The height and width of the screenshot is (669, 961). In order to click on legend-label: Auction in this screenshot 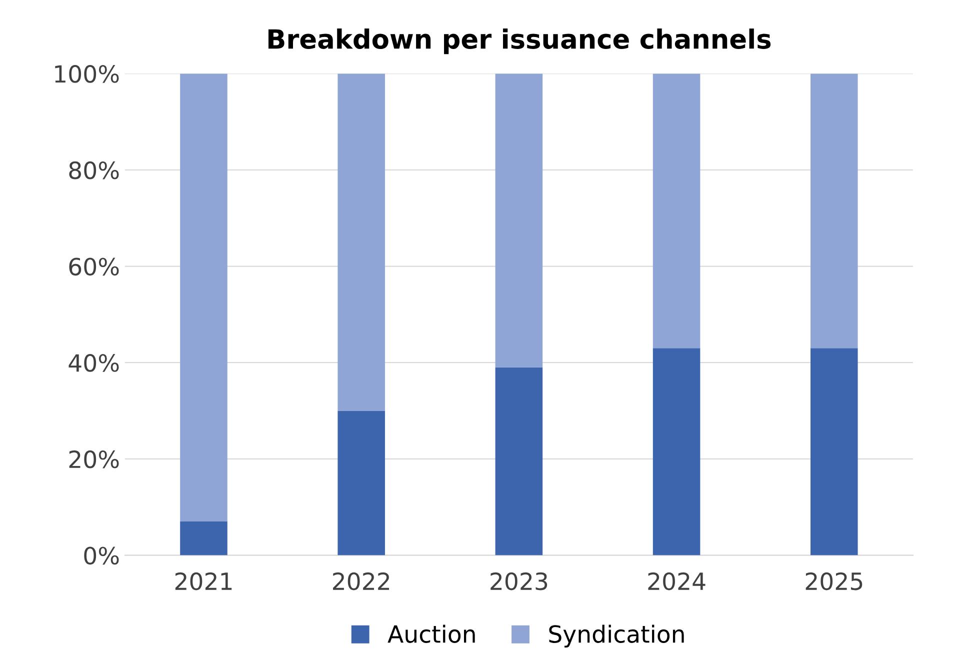, I will do `click(431, 633)`.